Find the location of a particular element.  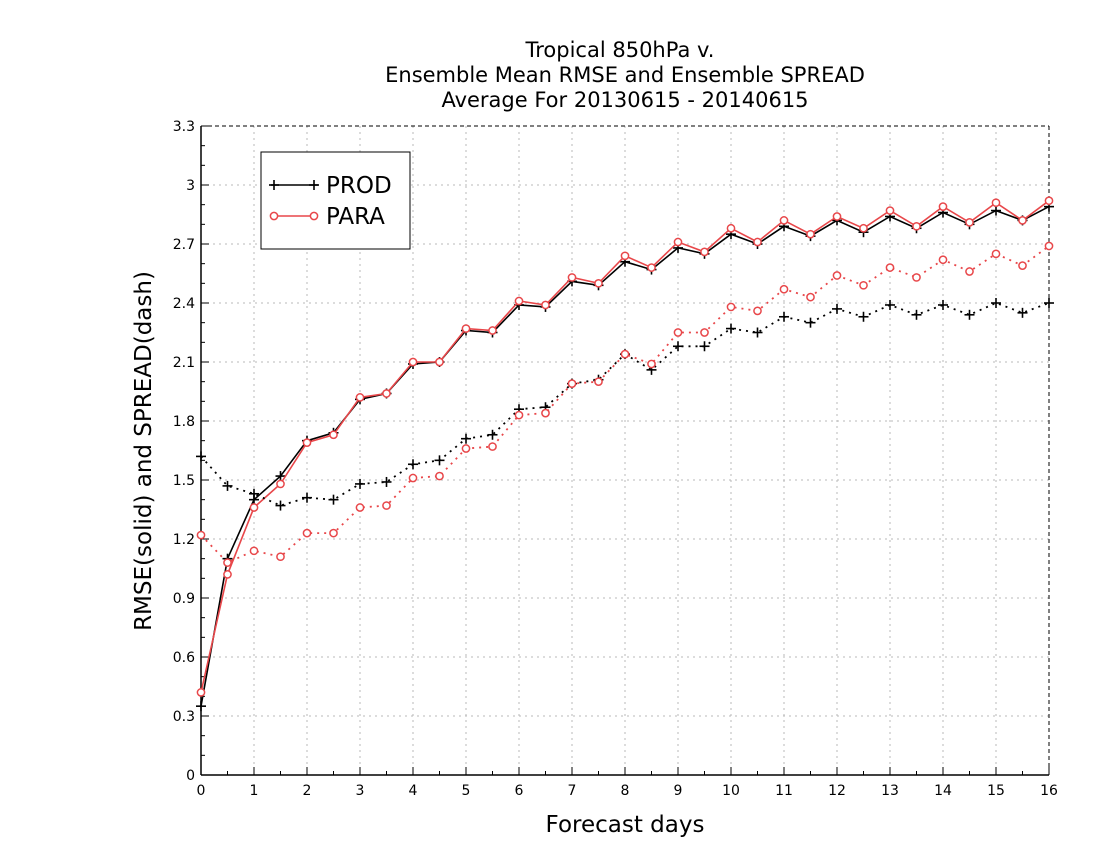

x-tick-label: 14 is located at coordinates (943, 791).